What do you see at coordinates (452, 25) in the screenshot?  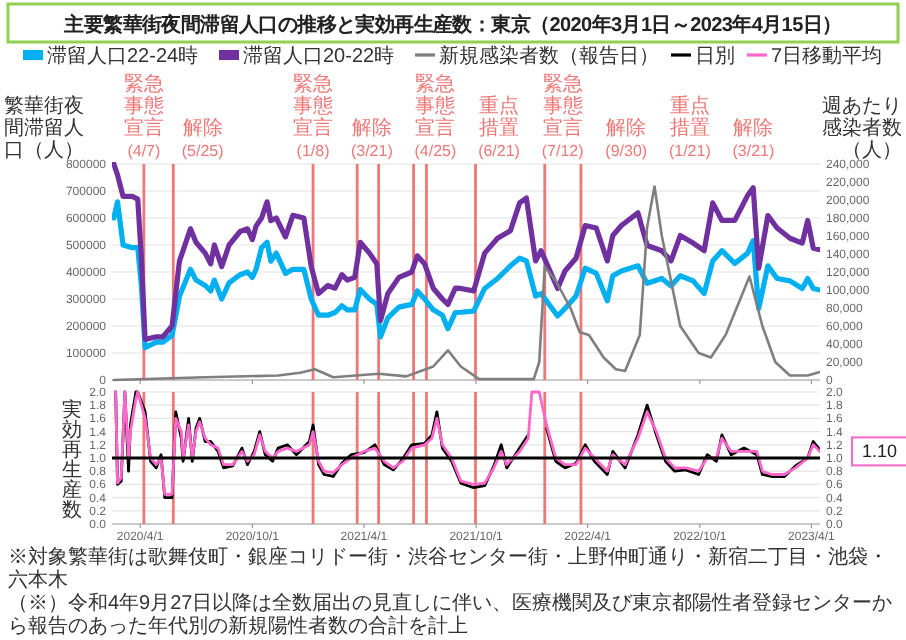 I see `chart-title: 主要繁華街夜間滞留人口の推移と実効再生産数：東京（2020年3月1日～2023年4月15日）` at bounding box center [452, 25].